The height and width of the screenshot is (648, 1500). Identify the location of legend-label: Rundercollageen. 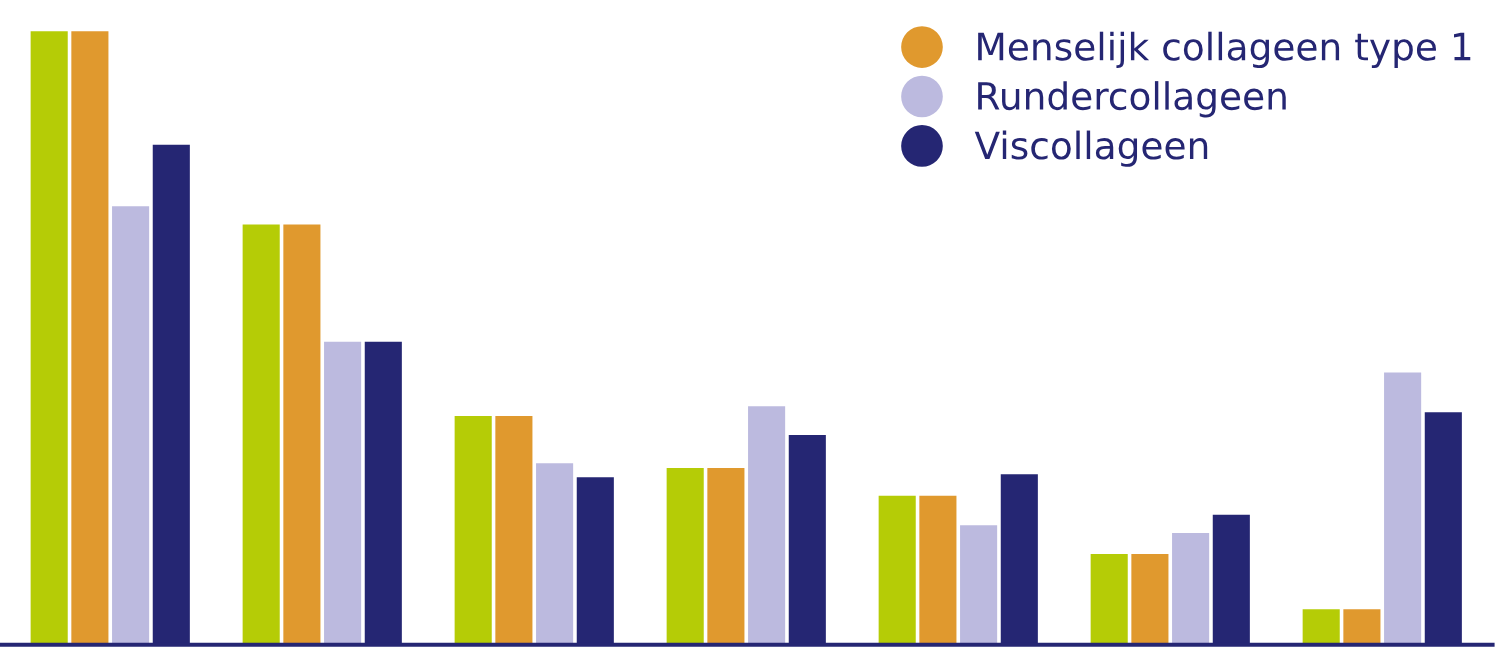
(1132, 99).